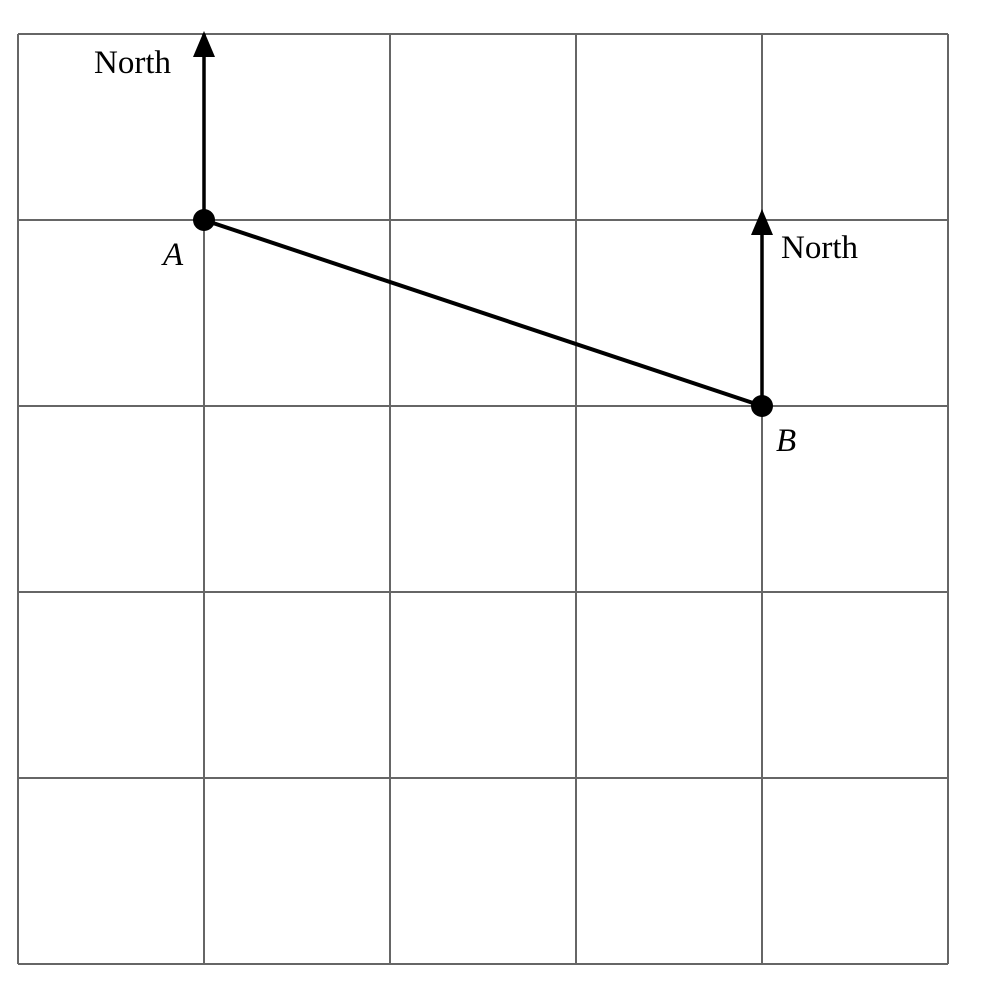  I want to click on north-arrowhead-a, so click(204, 44).